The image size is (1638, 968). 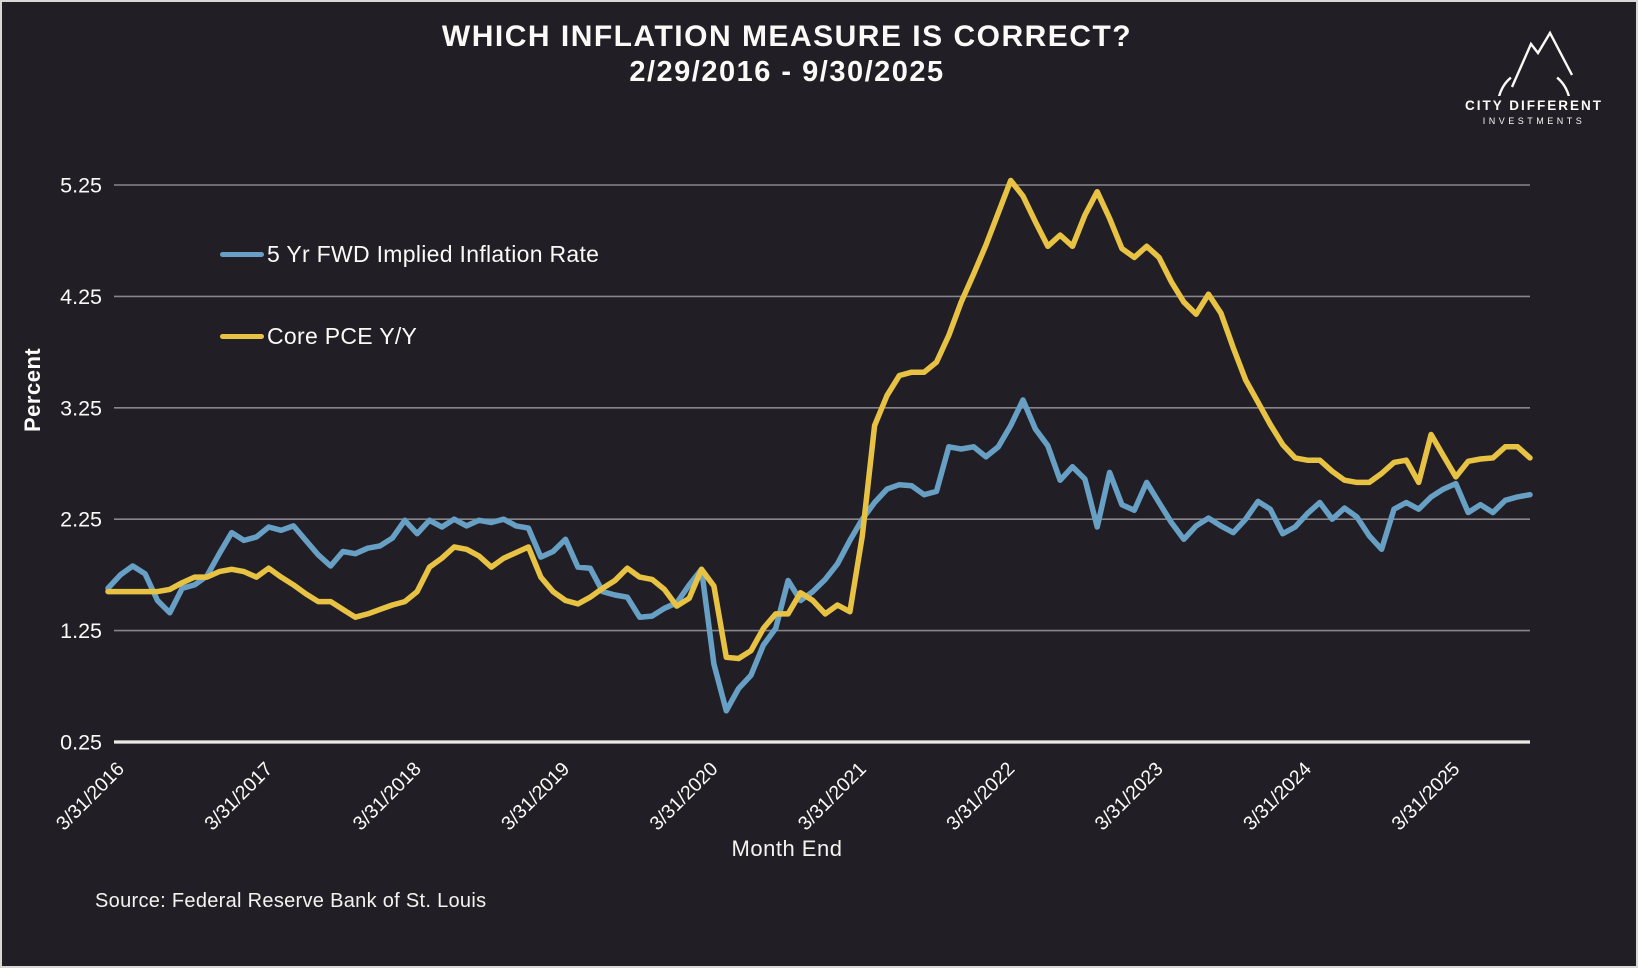 I want to click on company-logo: CITY DIFFERENT INVESTMENTS, so click(x=1534, y=70).